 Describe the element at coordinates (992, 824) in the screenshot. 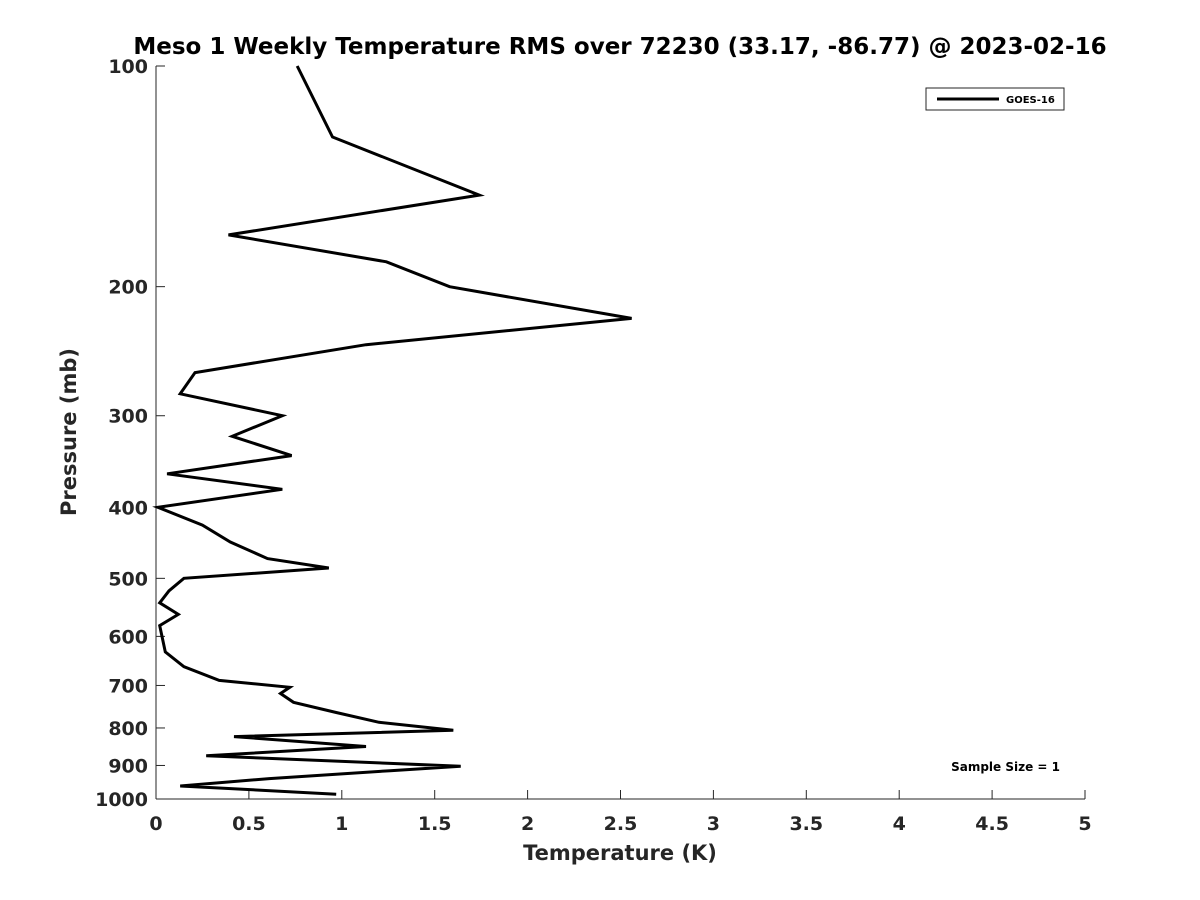

I see `x-tick-label: 4.5` at that location.